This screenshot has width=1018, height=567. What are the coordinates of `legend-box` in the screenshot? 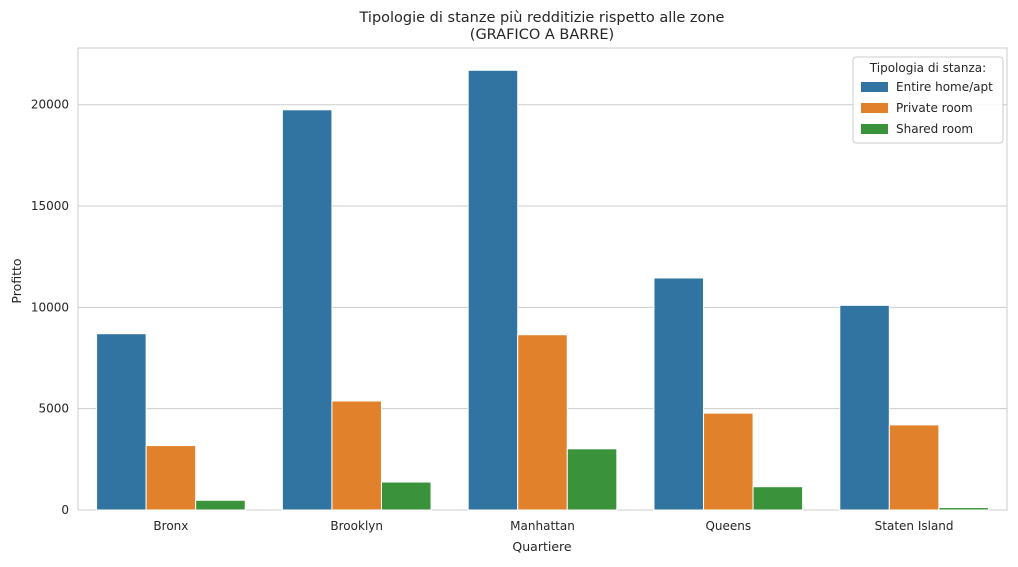 It's located at (928, 100).